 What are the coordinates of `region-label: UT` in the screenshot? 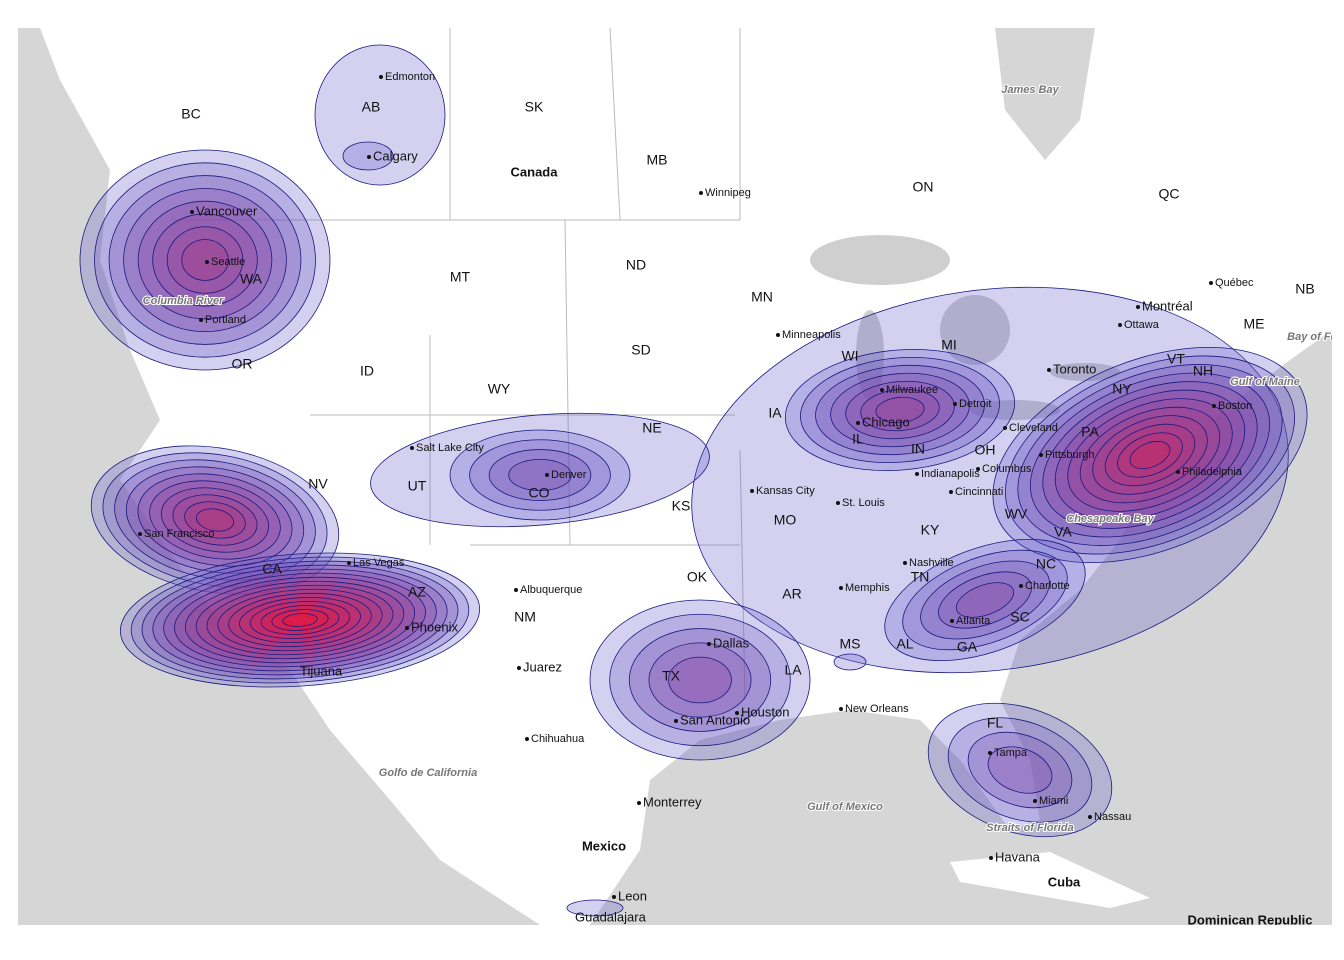 It's located at (417, 486).